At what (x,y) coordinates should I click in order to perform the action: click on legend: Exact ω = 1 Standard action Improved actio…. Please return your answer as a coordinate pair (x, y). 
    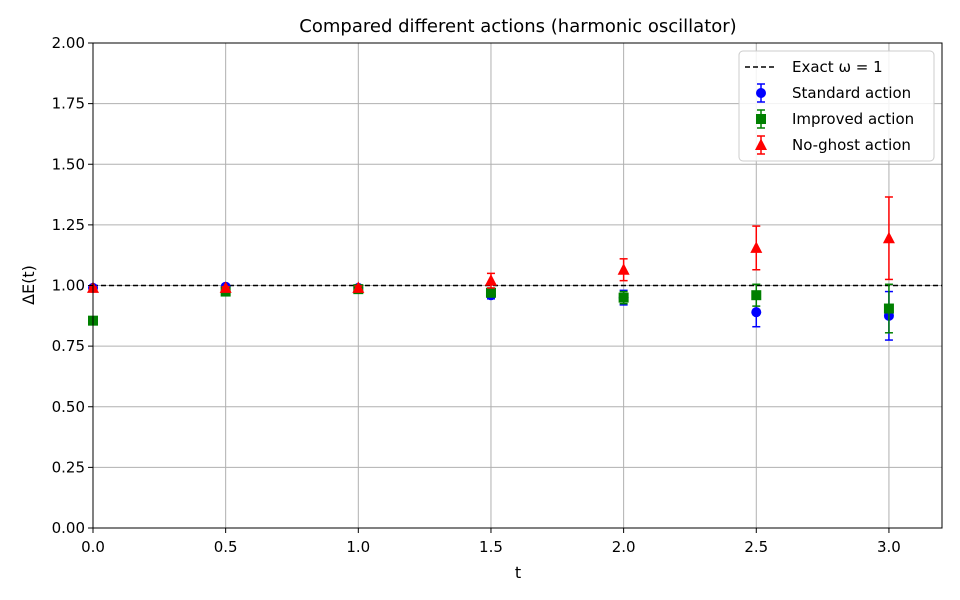
    Looking at the image, I should click on (836, 106).